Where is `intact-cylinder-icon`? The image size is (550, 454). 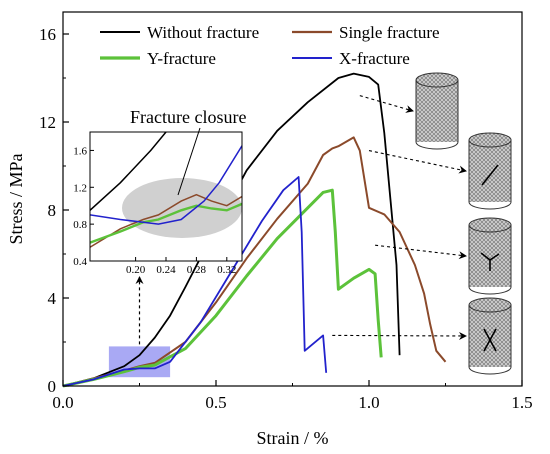
intact-cylinder-icon is located at coordinates (437, 111).